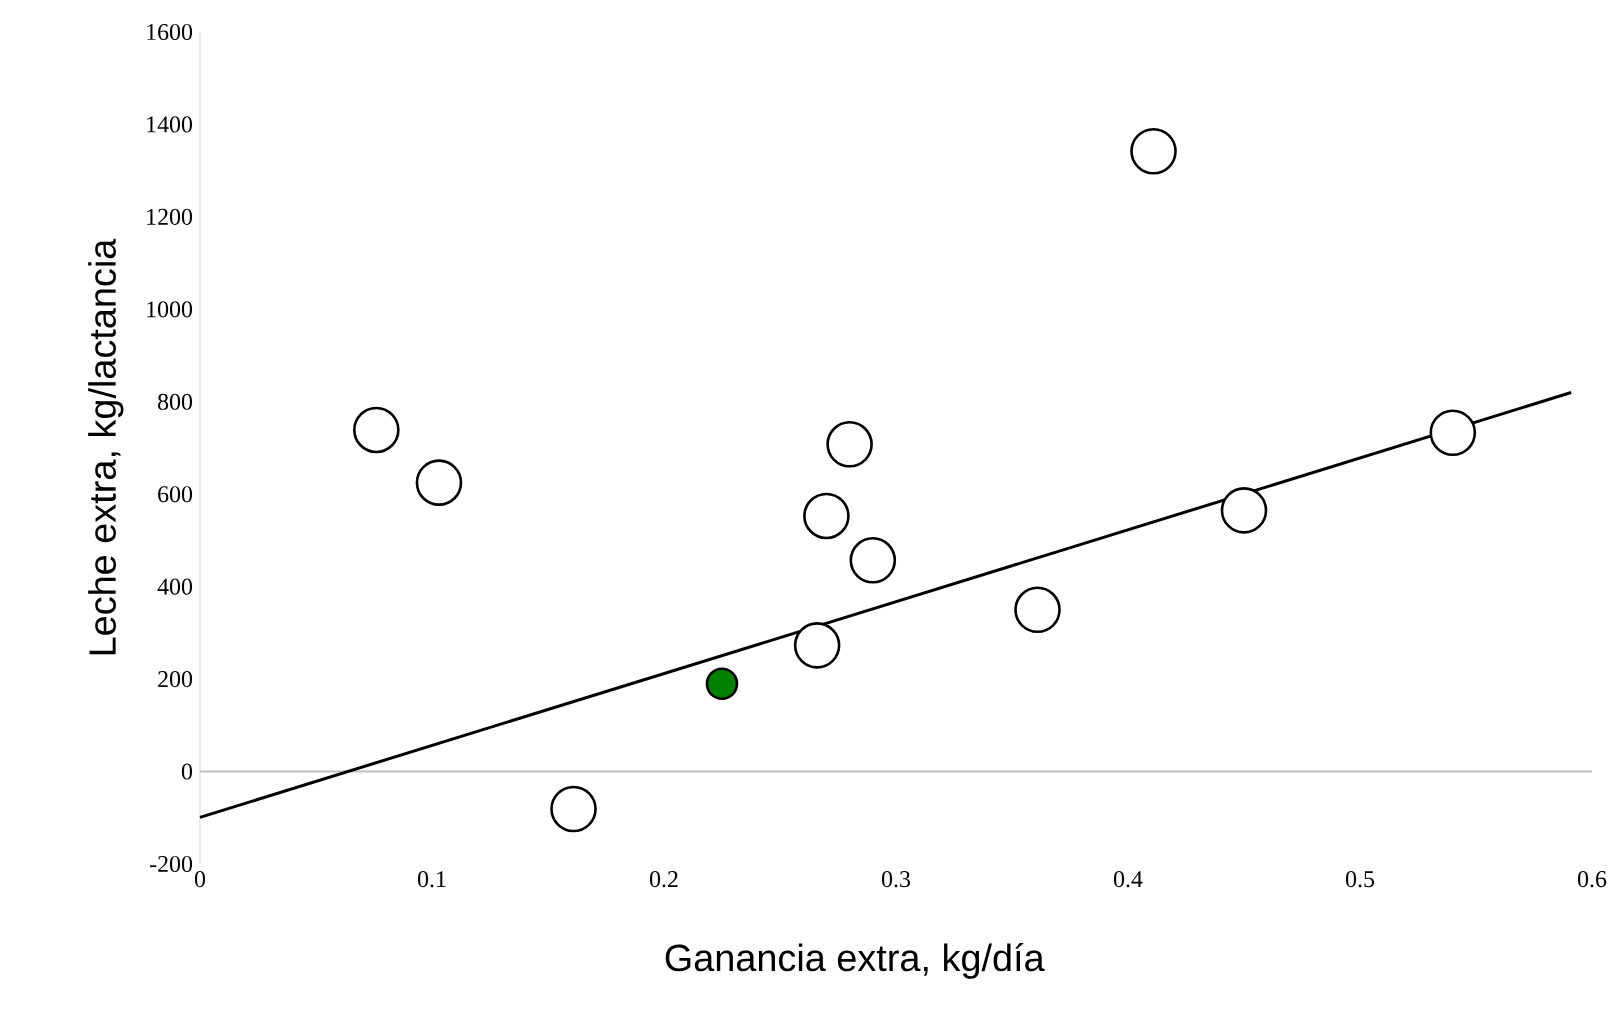  I want to click on x-tick-label: 0.6, so click(1592, 879).